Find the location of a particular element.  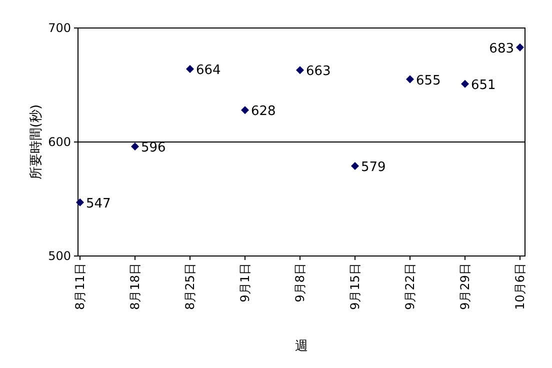

x-tick-label: 8月18日 is located at coordinates (135, 286).